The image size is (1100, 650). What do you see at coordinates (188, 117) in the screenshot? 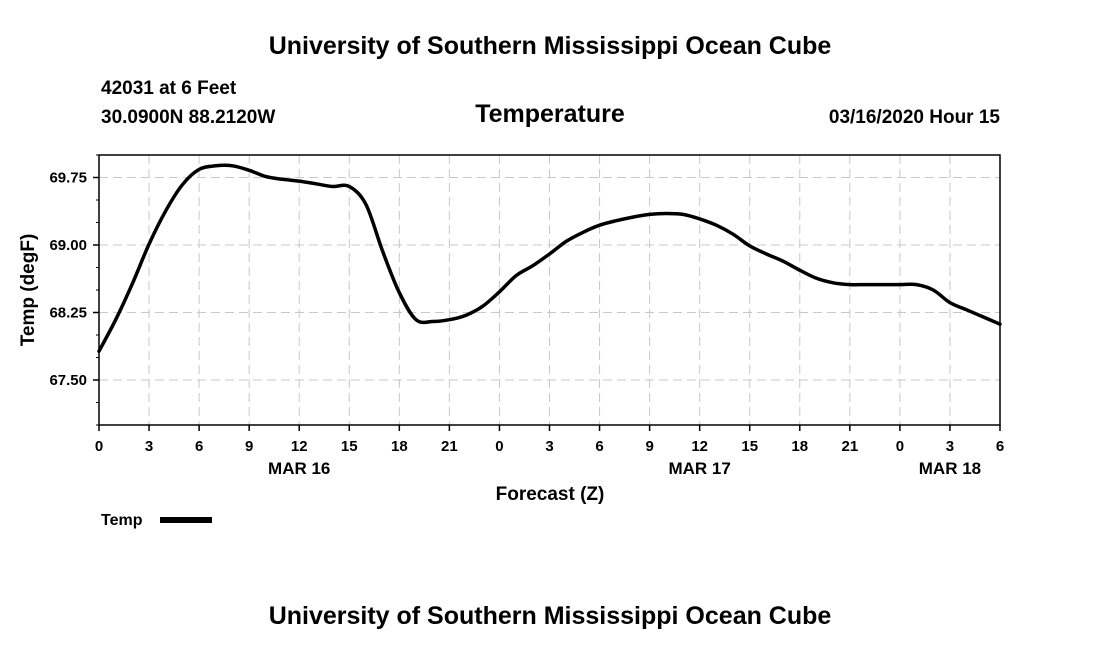
I see `coordinates-label: 30.0900N 88.2120W` at bounding box center [188, 117].